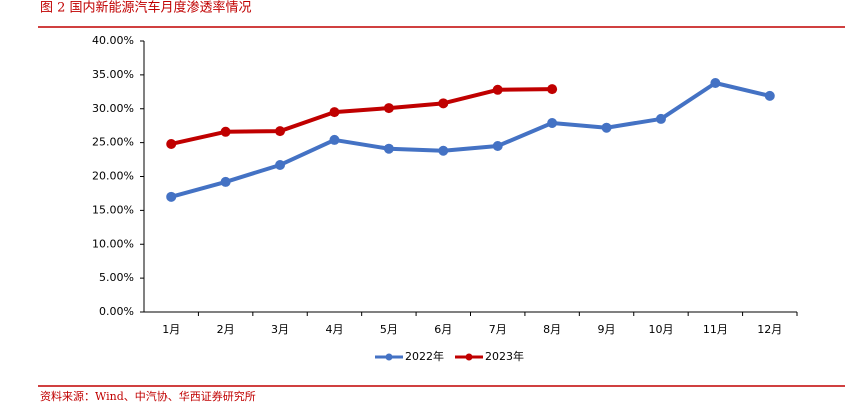 This screenshot has height=413, width=865. Describe the element at coordinates (443, 329) in the screenshot. I see `x-tick-label: 6月` at that location.